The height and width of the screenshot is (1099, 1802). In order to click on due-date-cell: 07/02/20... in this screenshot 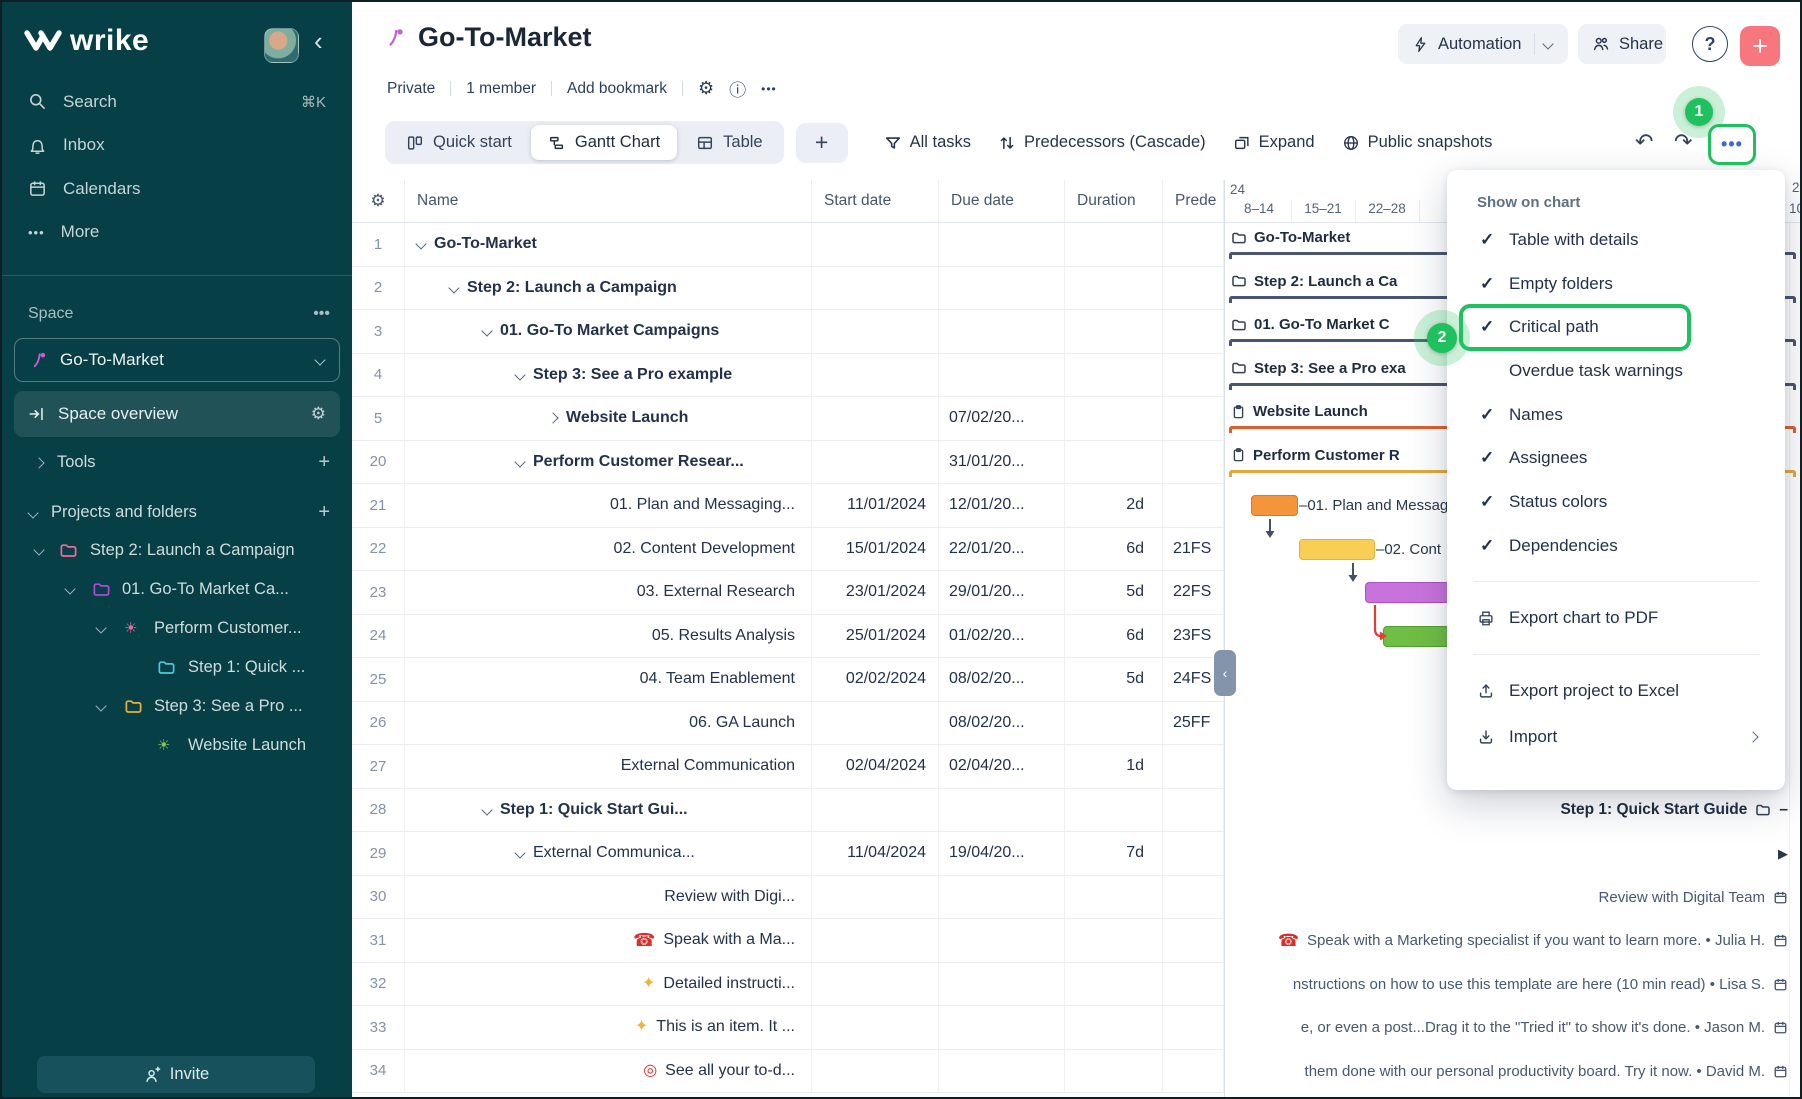, I will do `click(1002, 418)`.